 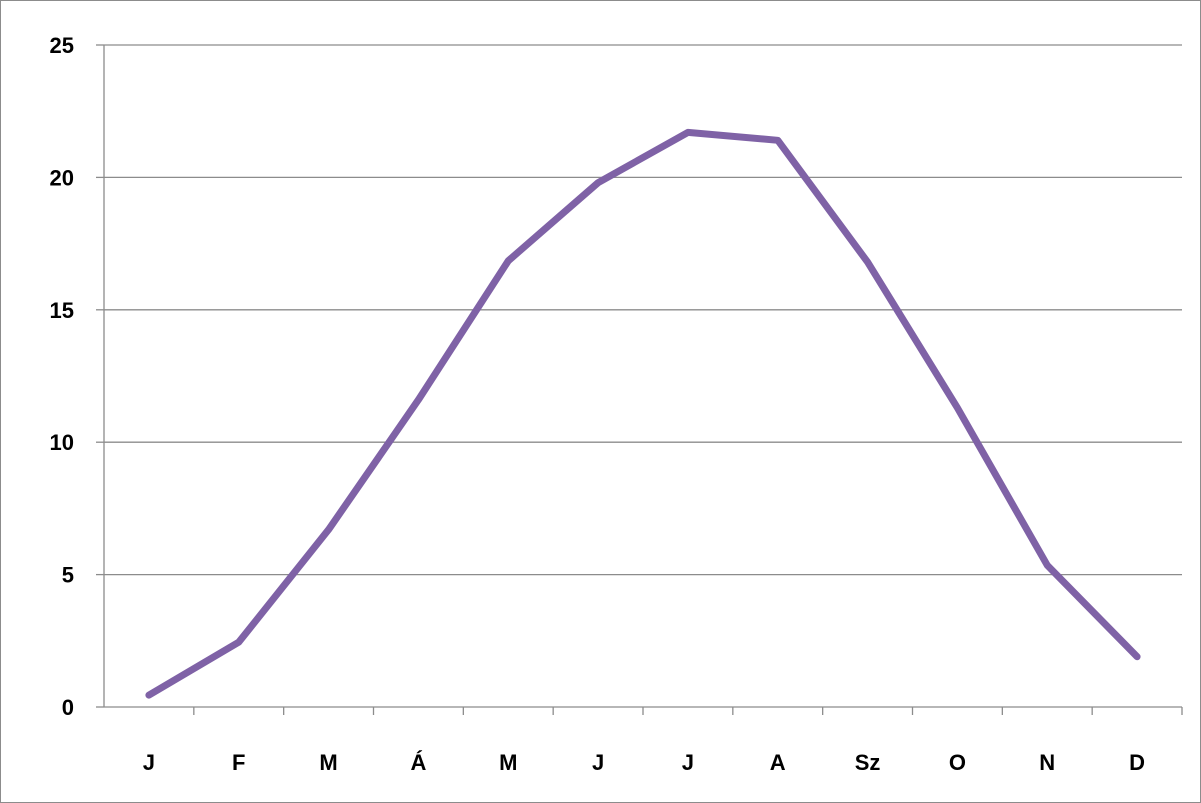 I want to click on x-tick-label: A, so click(x=778, y=762).